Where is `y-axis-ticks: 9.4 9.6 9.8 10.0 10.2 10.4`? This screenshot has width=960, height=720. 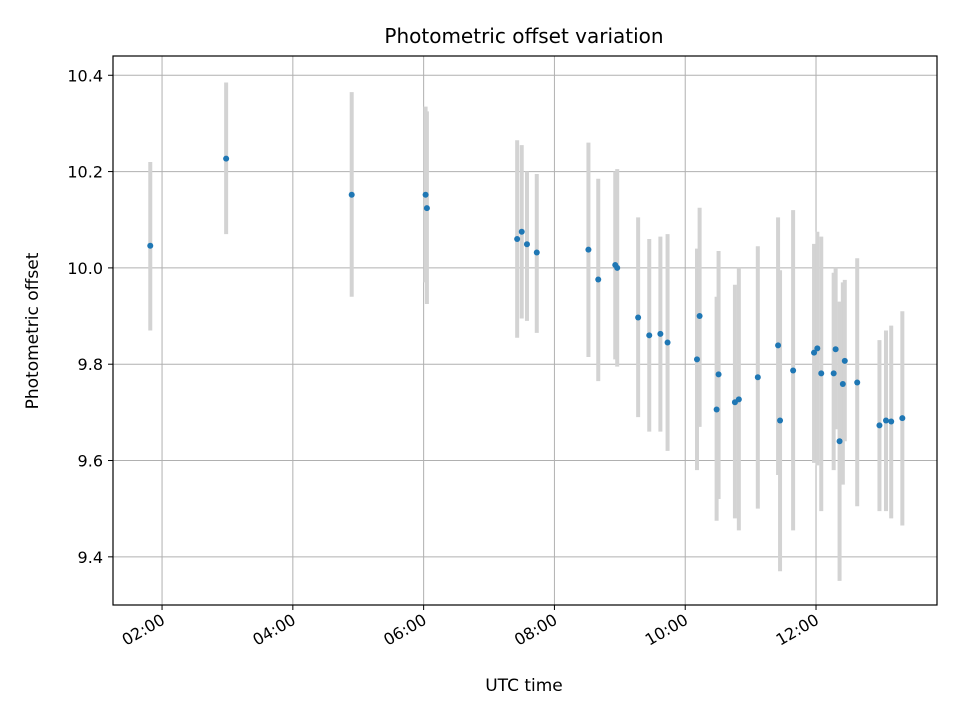
y-axis-ticks: 9.4 9.6 9.8 10.0 10.2 10.4 is located at coordinates (90, 316).